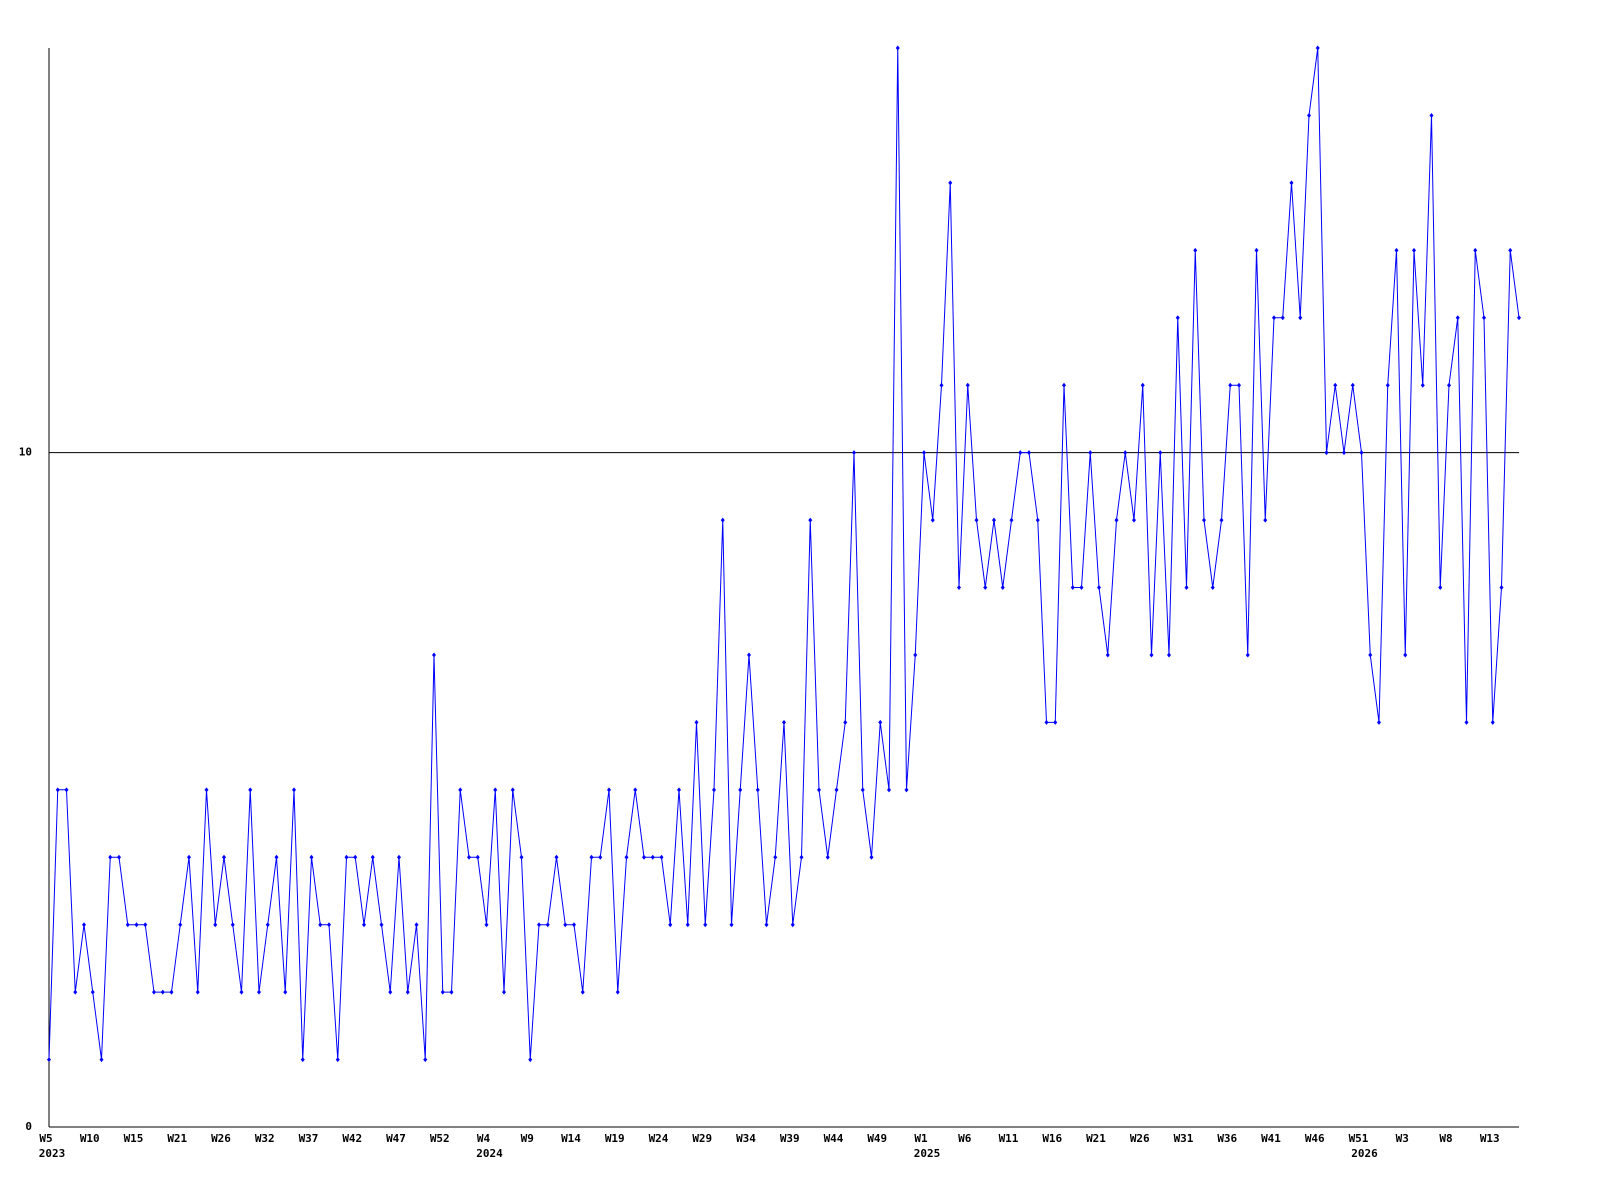  I want to click on x-tick-label: W6, so click(965, 1138).